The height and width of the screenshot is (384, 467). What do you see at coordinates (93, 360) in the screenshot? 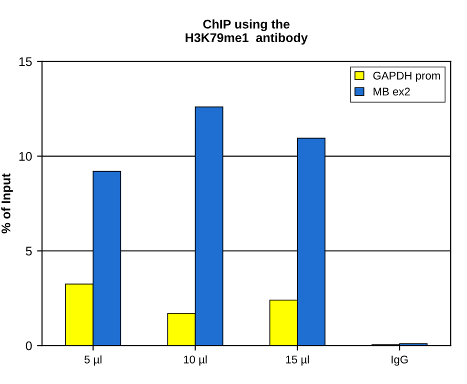
I see `x-tick-label: 5 µl` at bounding box center [93, 360].